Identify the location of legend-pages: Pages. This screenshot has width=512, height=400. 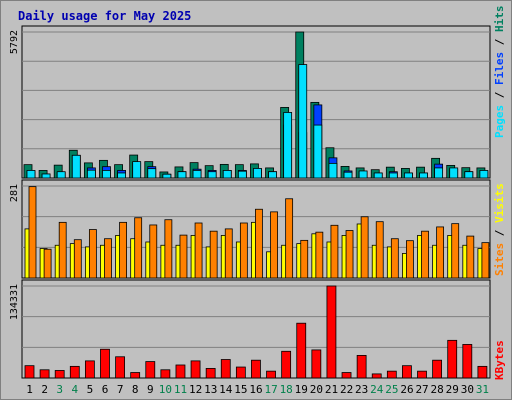
(499, 121).